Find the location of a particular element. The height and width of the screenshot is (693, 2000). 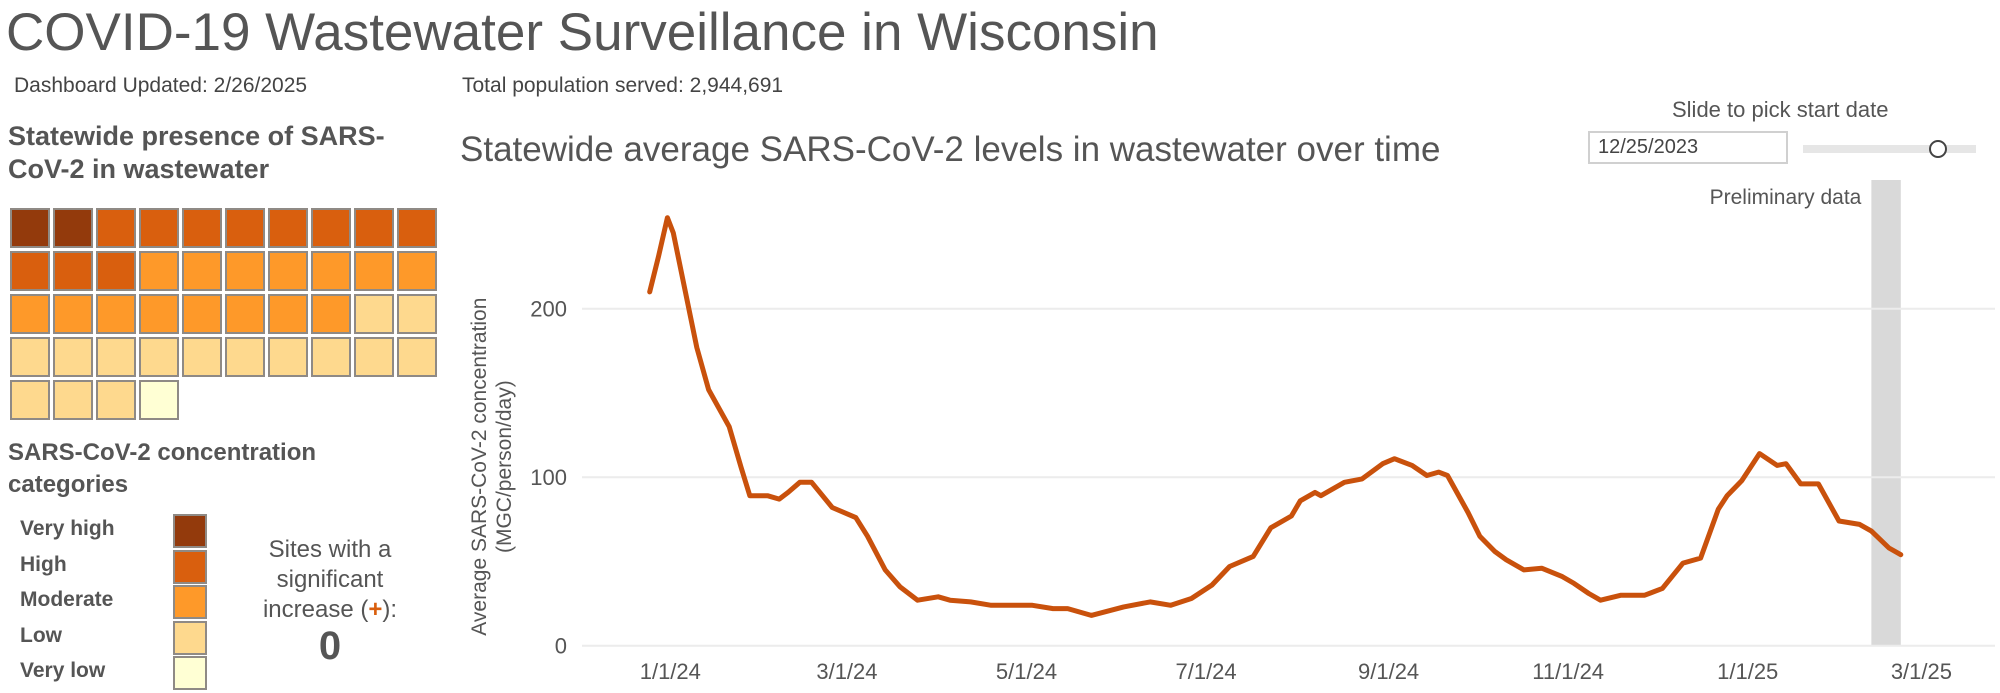

x-tick-label: 7/1/24 is located at coordinates (1205, 671).